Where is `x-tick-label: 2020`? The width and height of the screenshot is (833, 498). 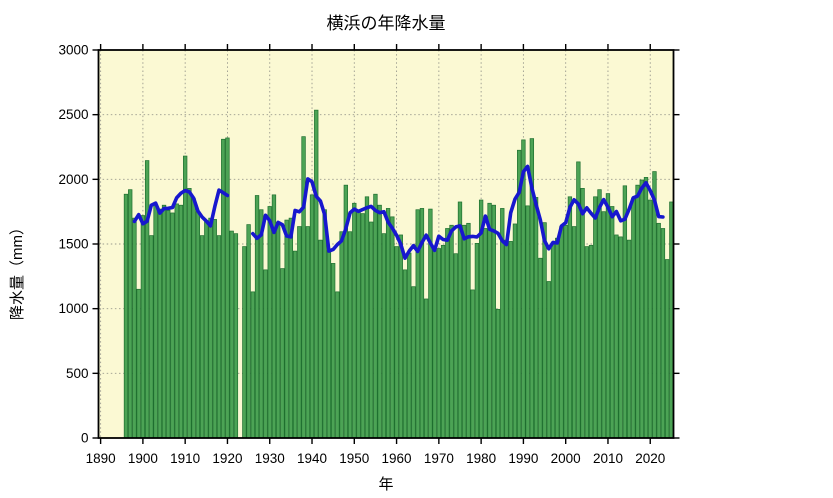
x-tick-label: 2020 is located at coordinates (650, 458).